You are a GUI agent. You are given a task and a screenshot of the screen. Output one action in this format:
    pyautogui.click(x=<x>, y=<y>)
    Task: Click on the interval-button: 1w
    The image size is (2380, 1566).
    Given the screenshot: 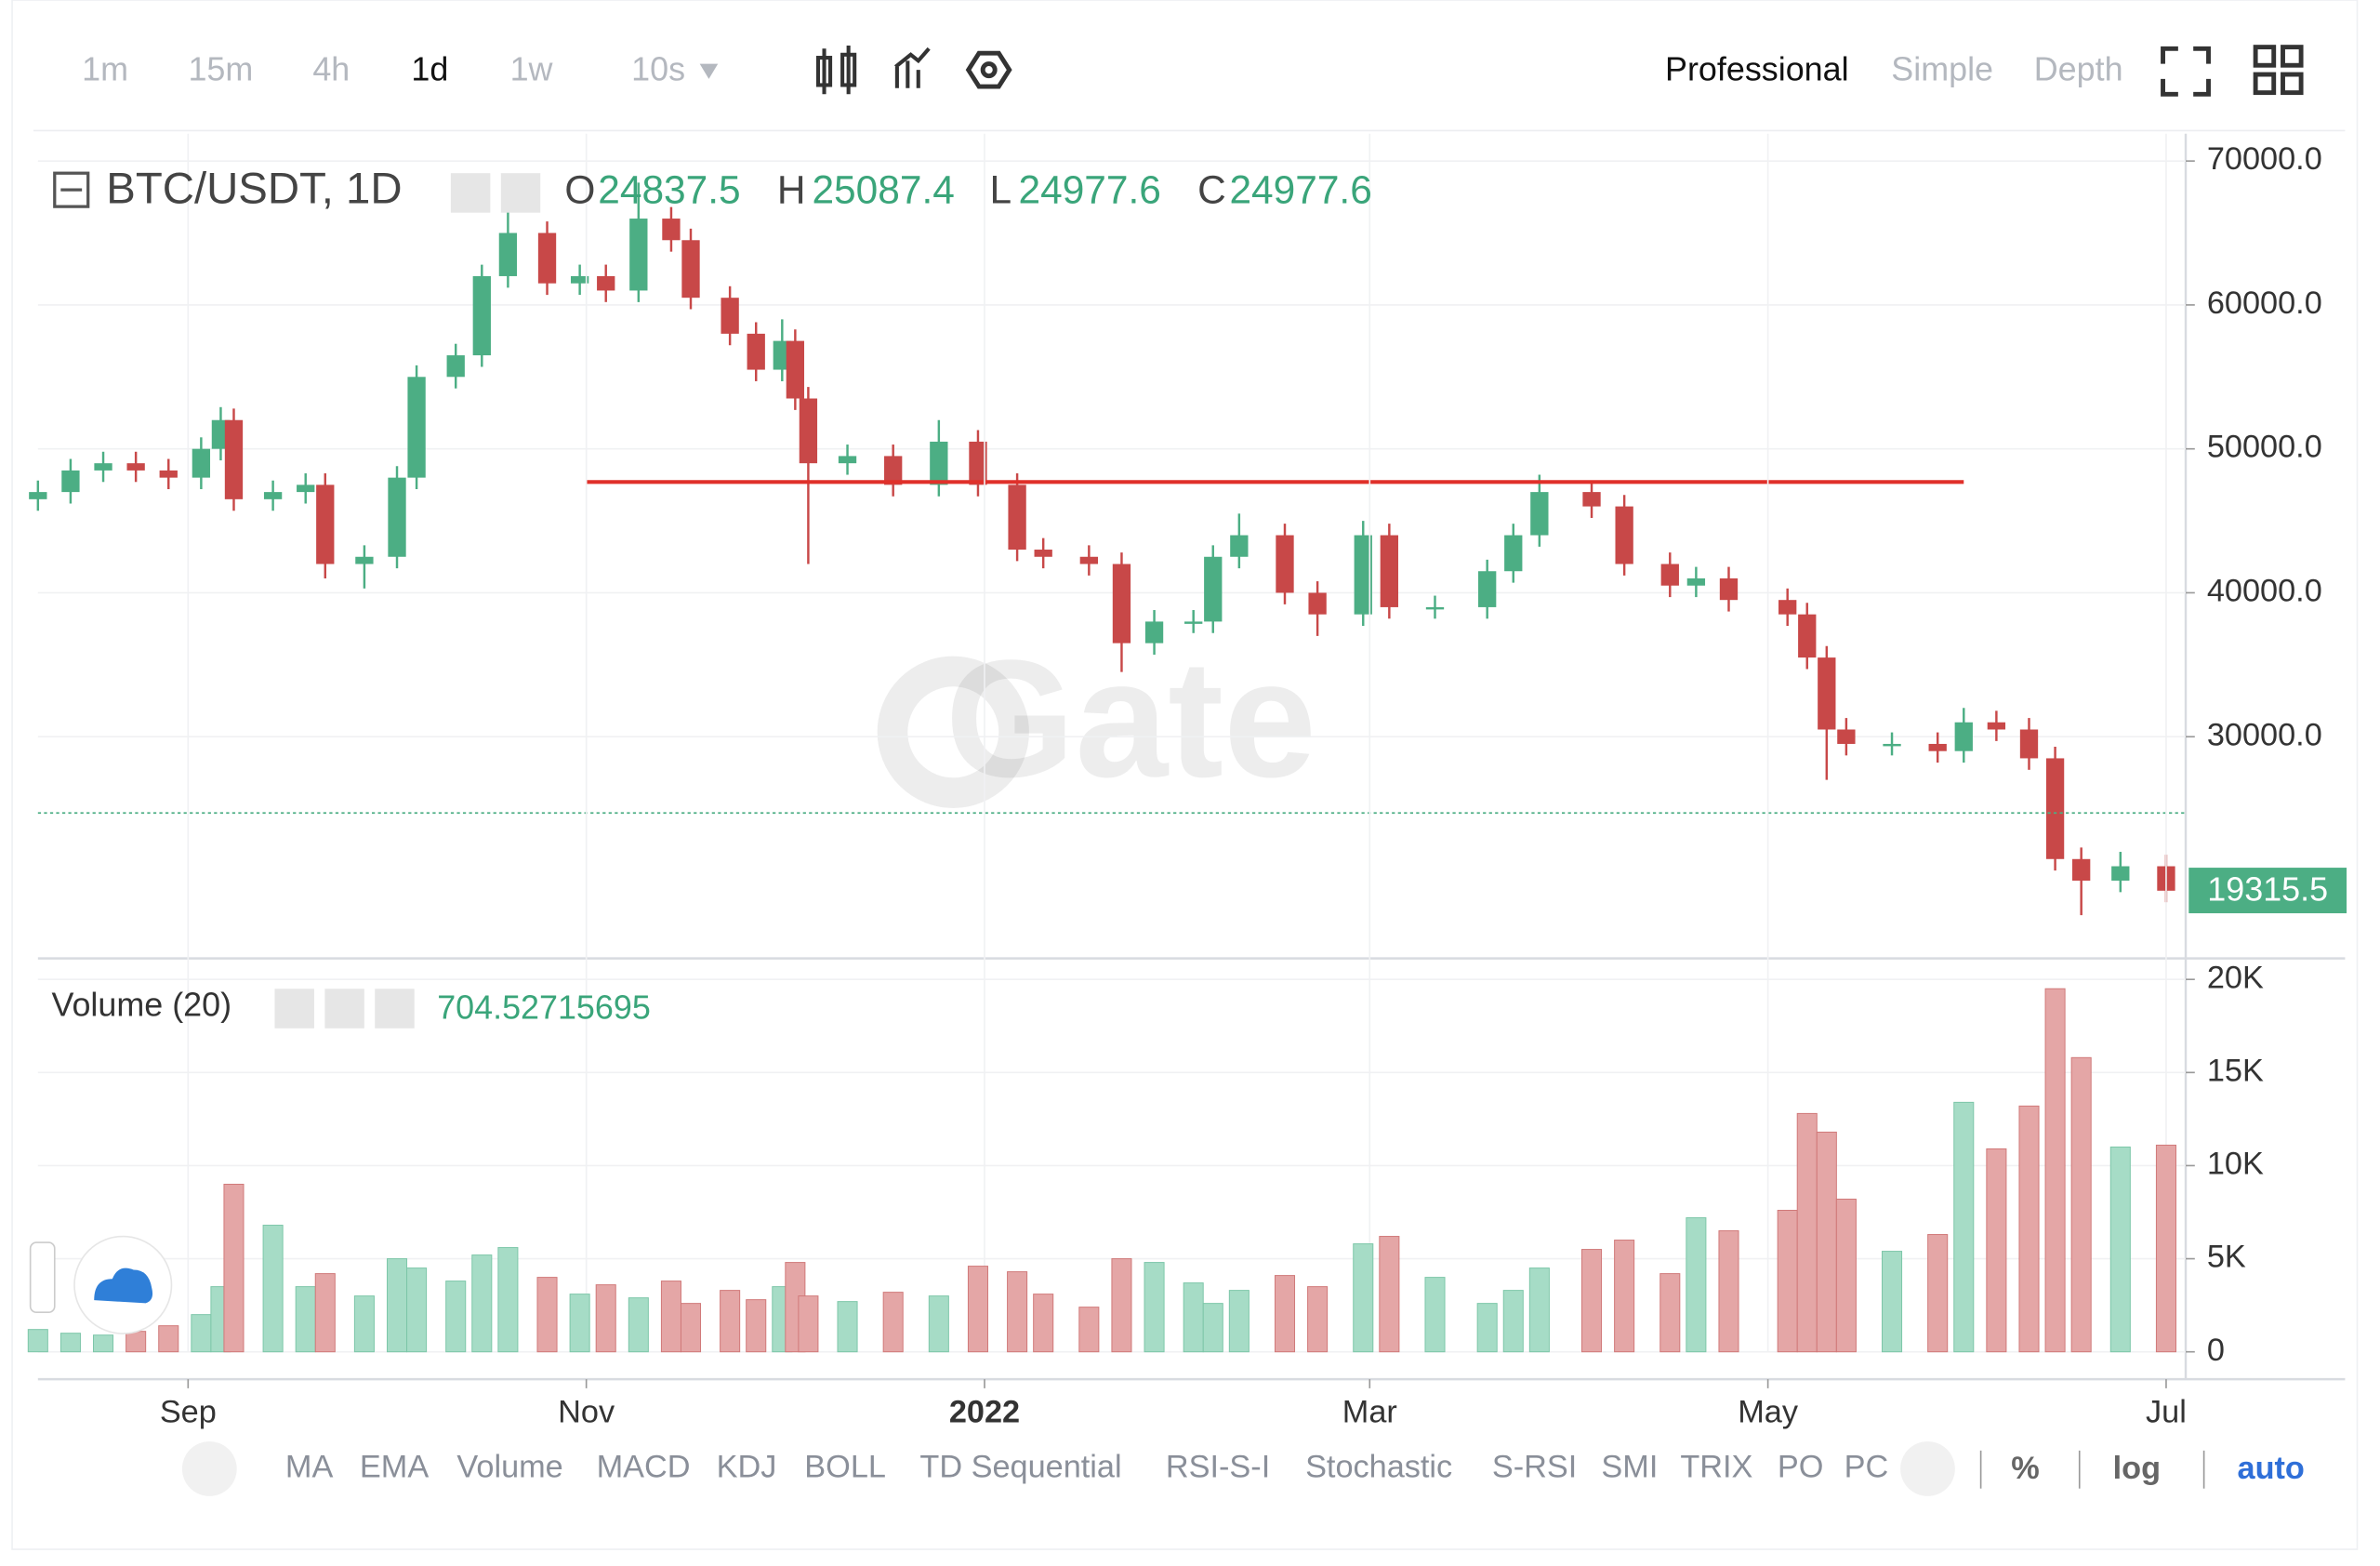 What is the action you would take?
    pyautogui.click(x=532, y=68)
    